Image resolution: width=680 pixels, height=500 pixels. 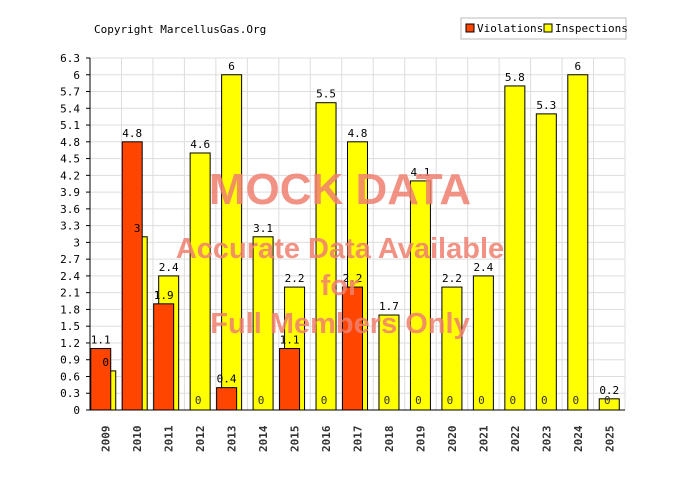 I want to click on ytick-label-1: 0.3, so click(x=70, y=393).